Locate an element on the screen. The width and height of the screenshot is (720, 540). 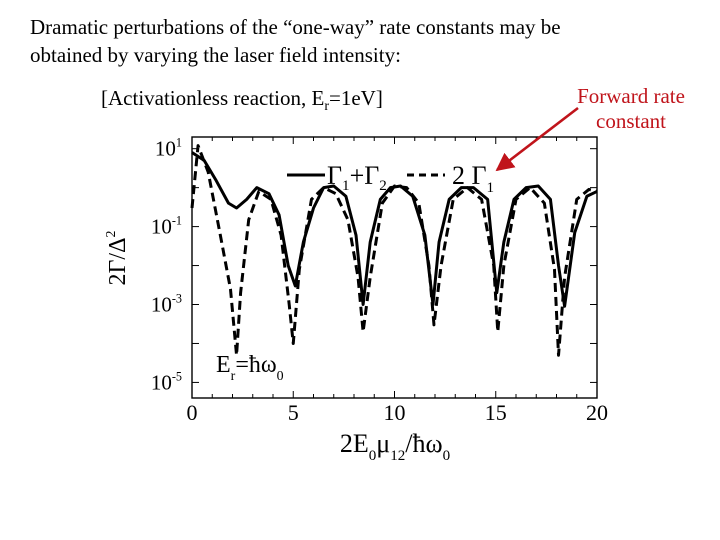
x-tick-label: 0 is located at coordinates (192, 412).